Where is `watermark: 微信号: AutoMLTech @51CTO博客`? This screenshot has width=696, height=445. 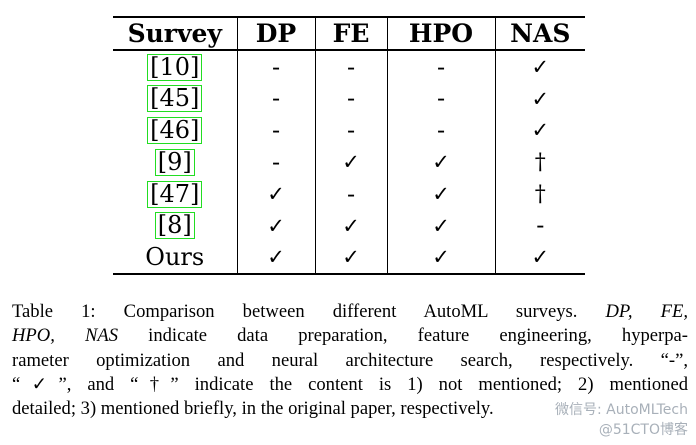
watermark: 微信号: AutoMLTech @51CTO博客 is located at coordinates (621, 420).